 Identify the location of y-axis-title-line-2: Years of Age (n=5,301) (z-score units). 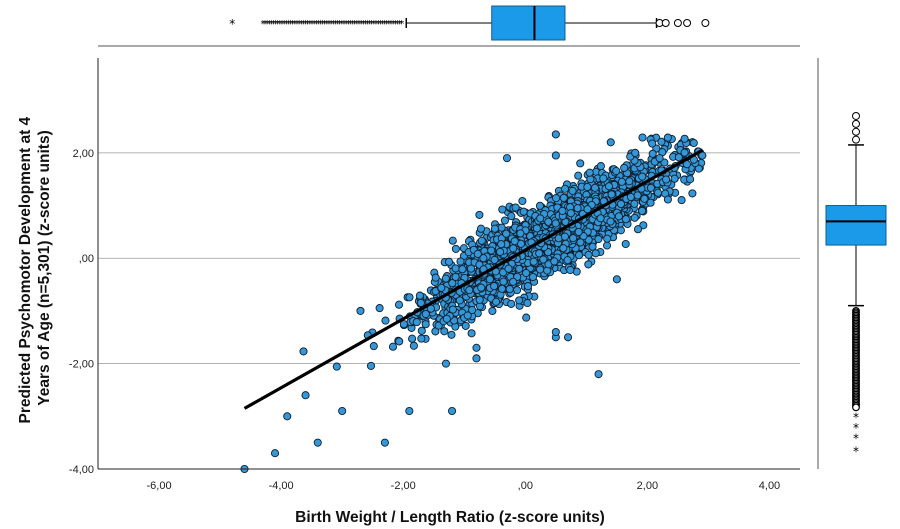
(44, 268).